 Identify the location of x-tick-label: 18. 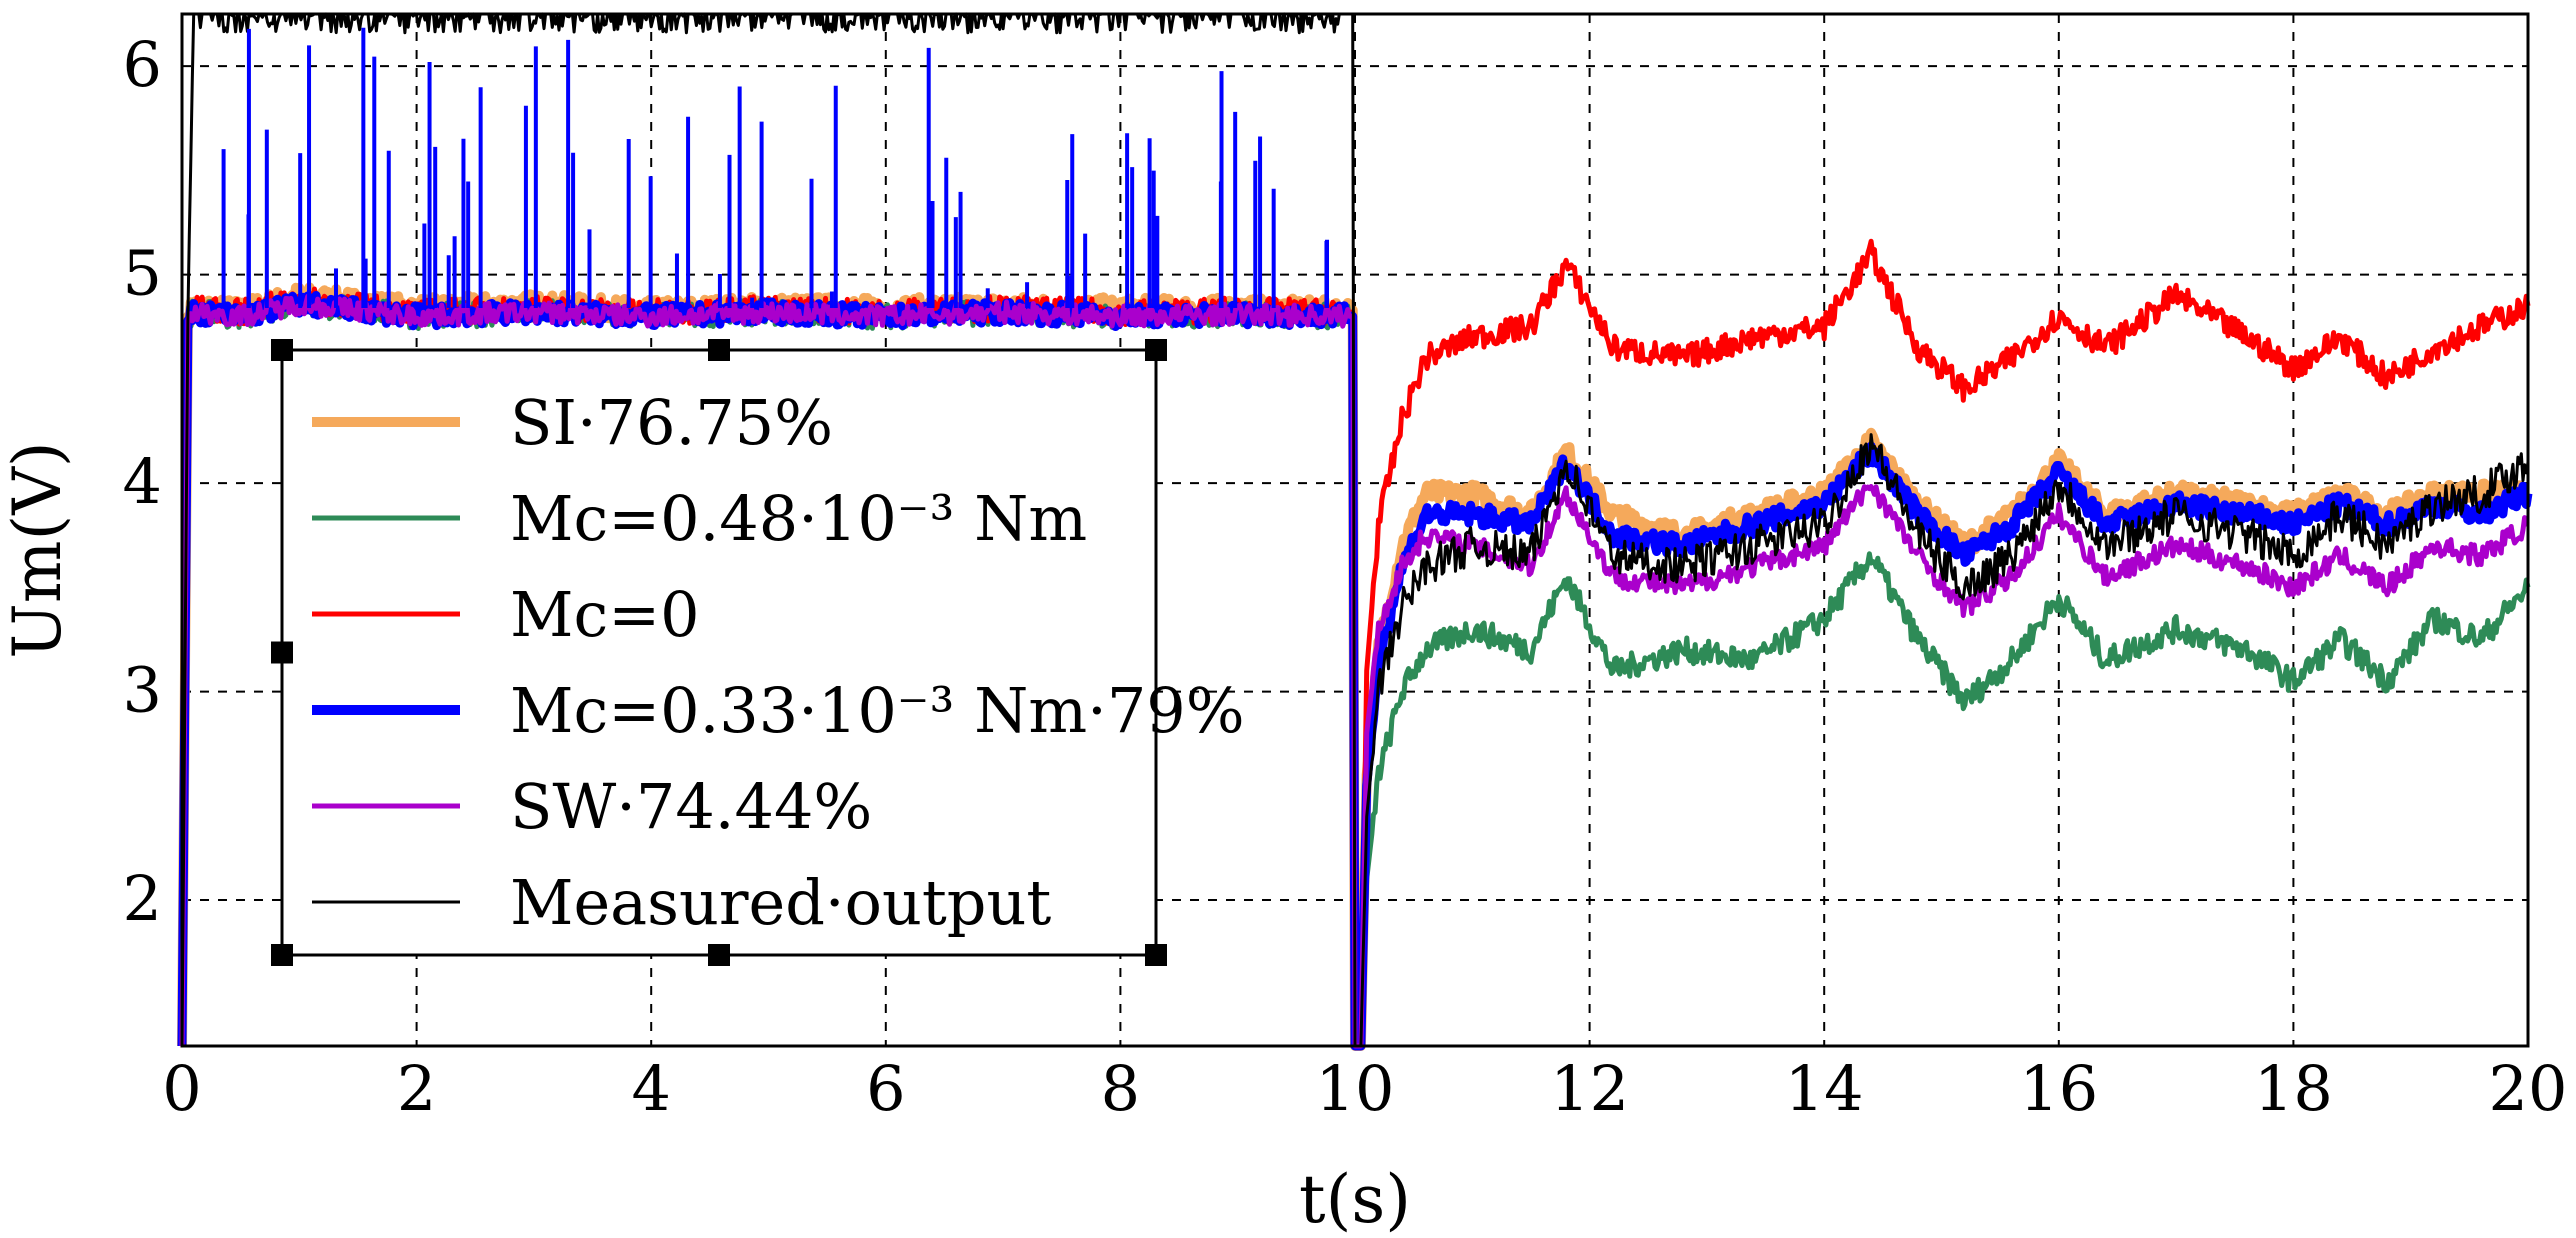
(2293, 1088).